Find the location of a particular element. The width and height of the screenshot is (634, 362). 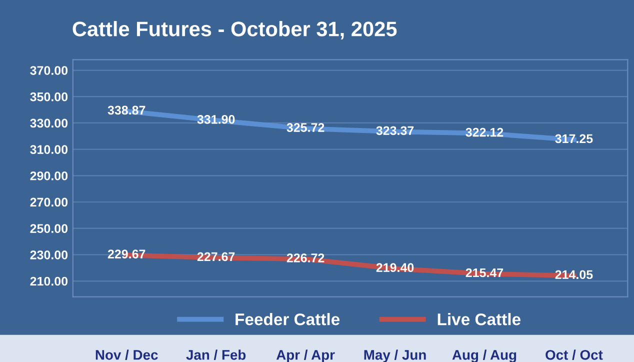

data-label: 331.90 is located at coordinates (216, 119).